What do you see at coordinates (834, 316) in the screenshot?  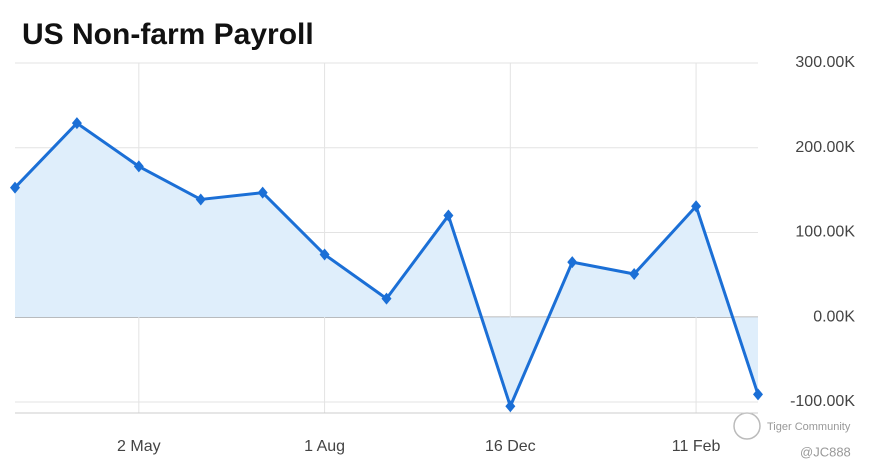 I see `y-tick-label: 0.00K` at bounding box center [834, 316].